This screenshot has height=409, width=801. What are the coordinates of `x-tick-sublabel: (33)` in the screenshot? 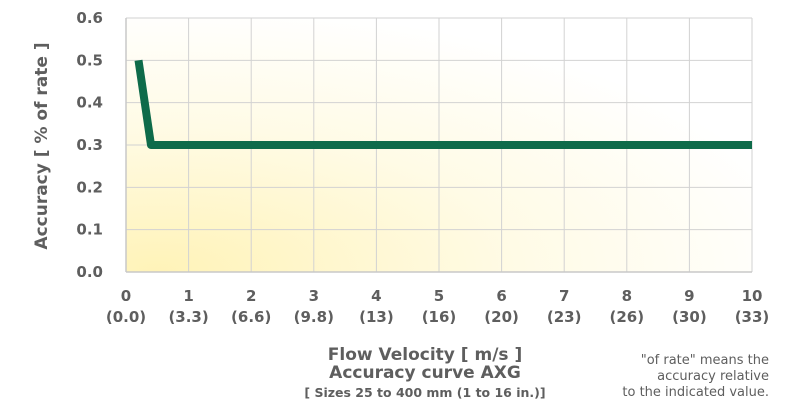 It's located at (752, 317).